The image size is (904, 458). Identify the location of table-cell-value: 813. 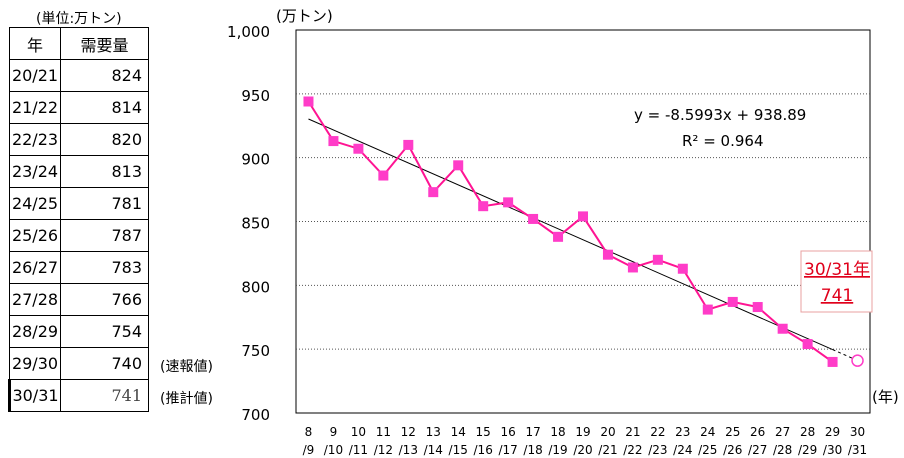
(104, 171).